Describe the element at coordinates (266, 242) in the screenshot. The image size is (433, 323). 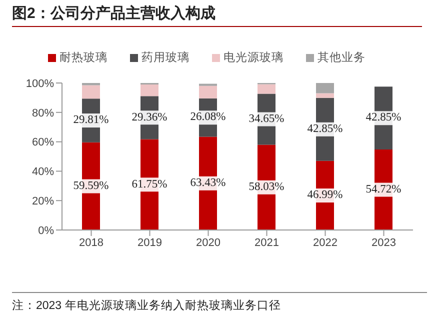
I see `x-tick-label: 2021` at that location.